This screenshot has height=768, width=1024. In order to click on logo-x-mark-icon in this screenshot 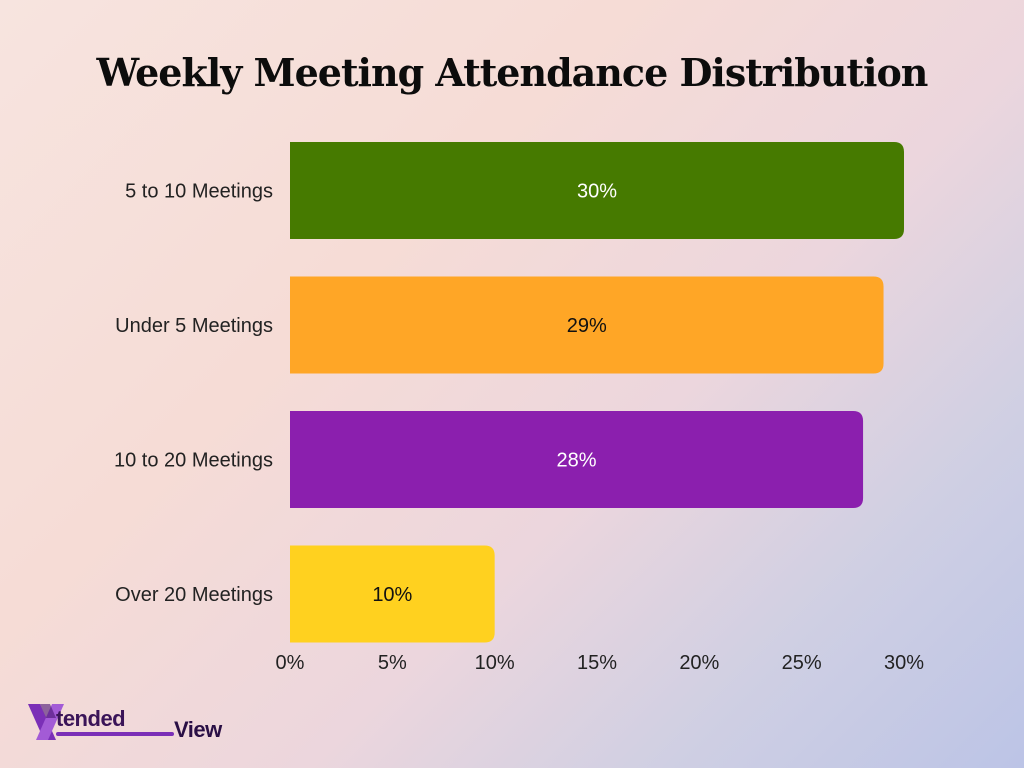, I will do `click(46, 722)`.